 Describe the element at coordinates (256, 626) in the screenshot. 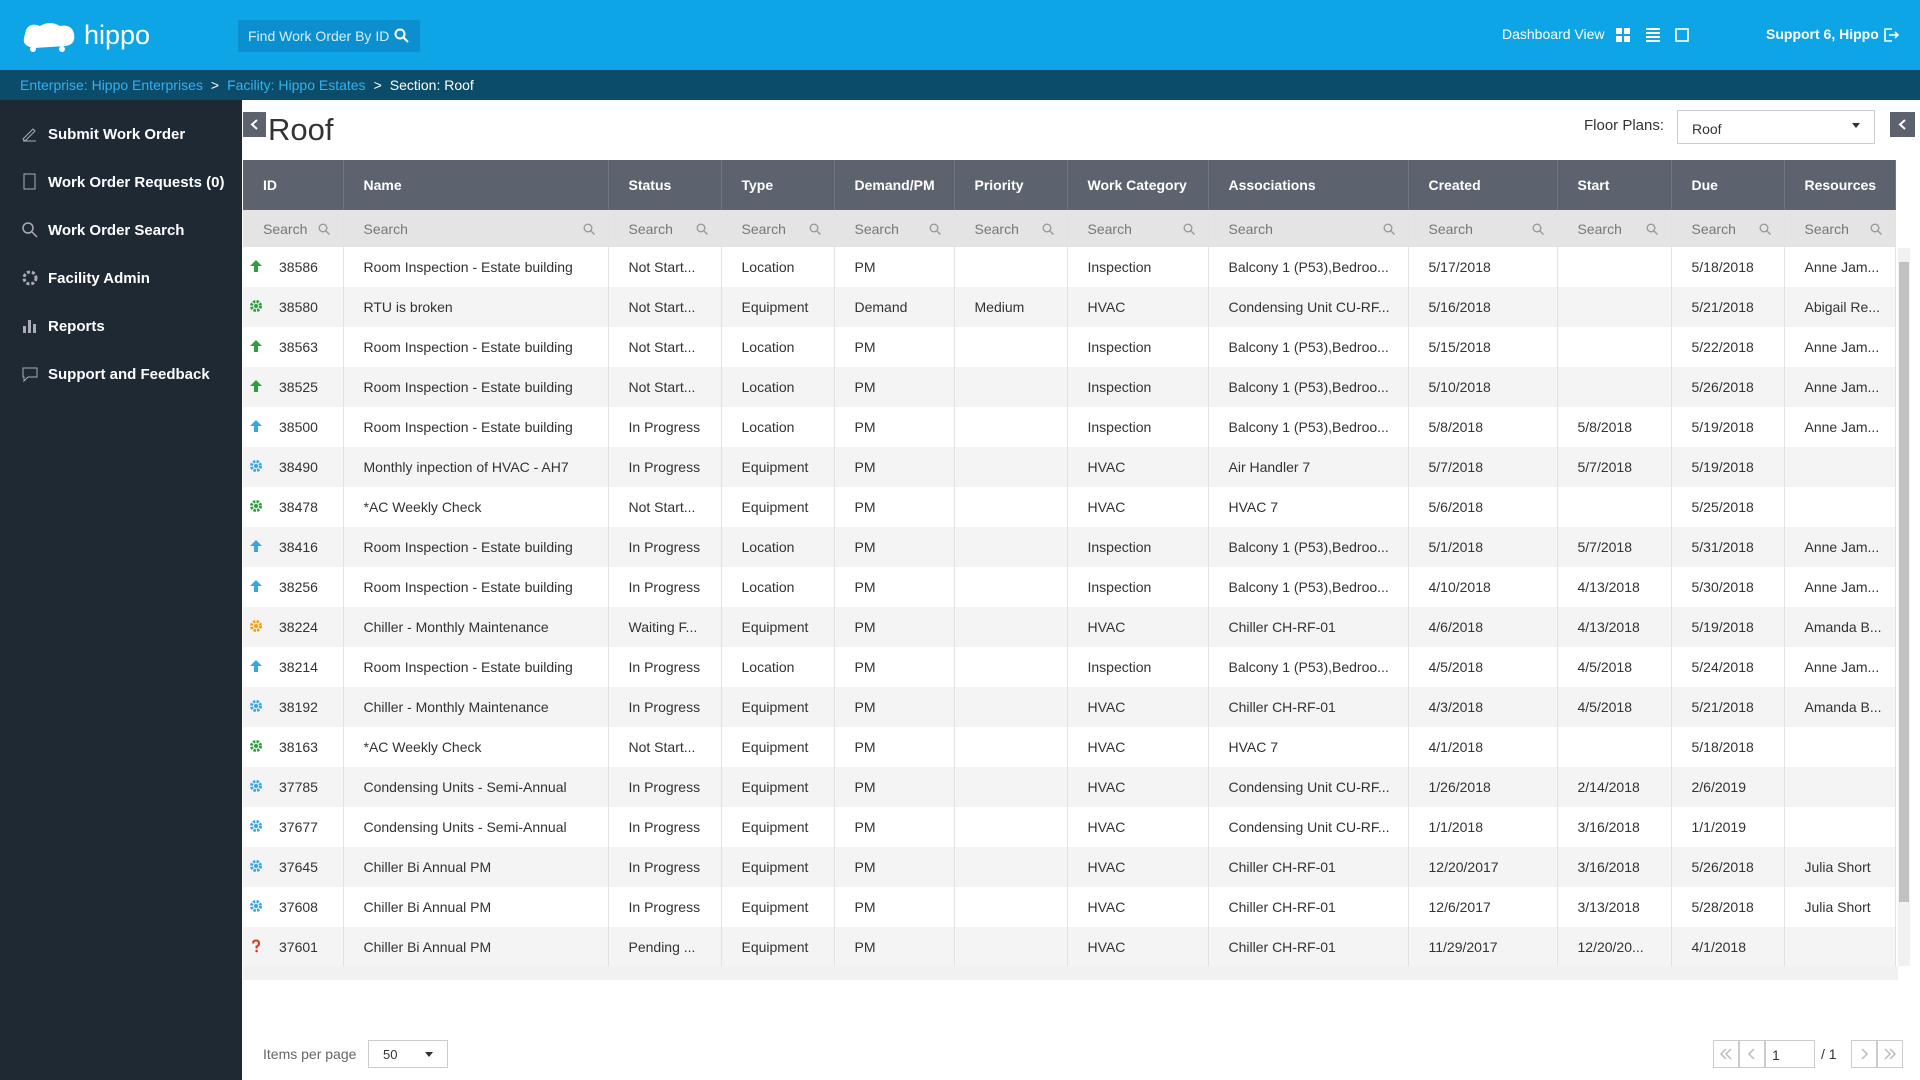

I see `row-icon` at that location.